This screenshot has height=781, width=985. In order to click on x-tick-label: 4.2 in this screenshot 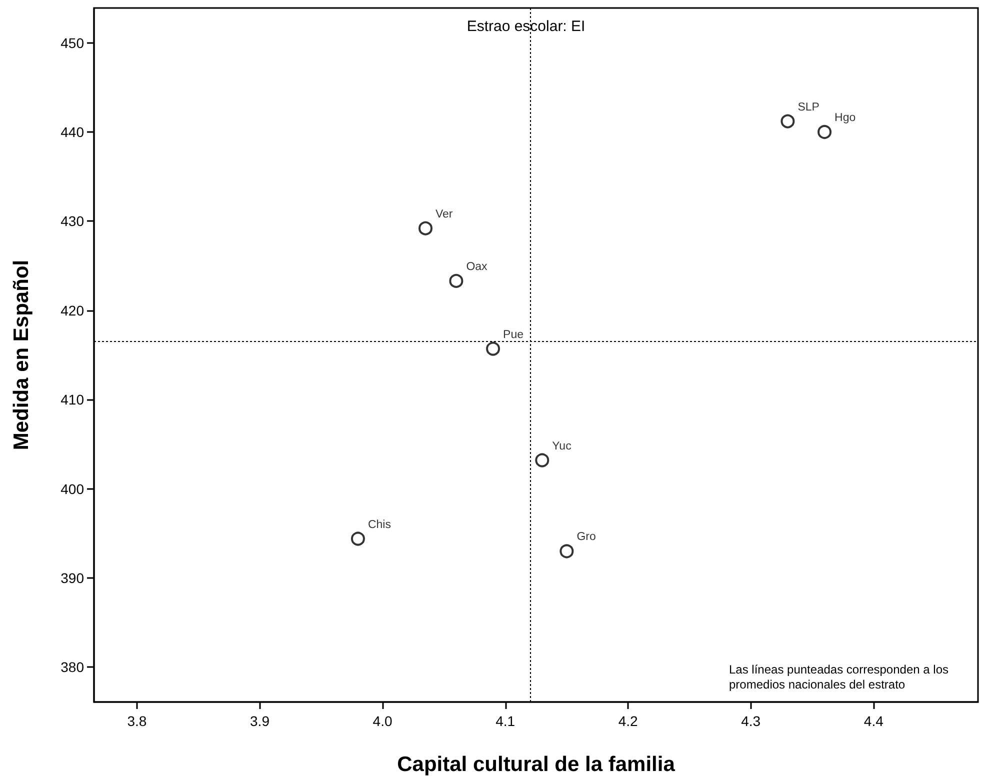, I will do `click(628, 721)`.